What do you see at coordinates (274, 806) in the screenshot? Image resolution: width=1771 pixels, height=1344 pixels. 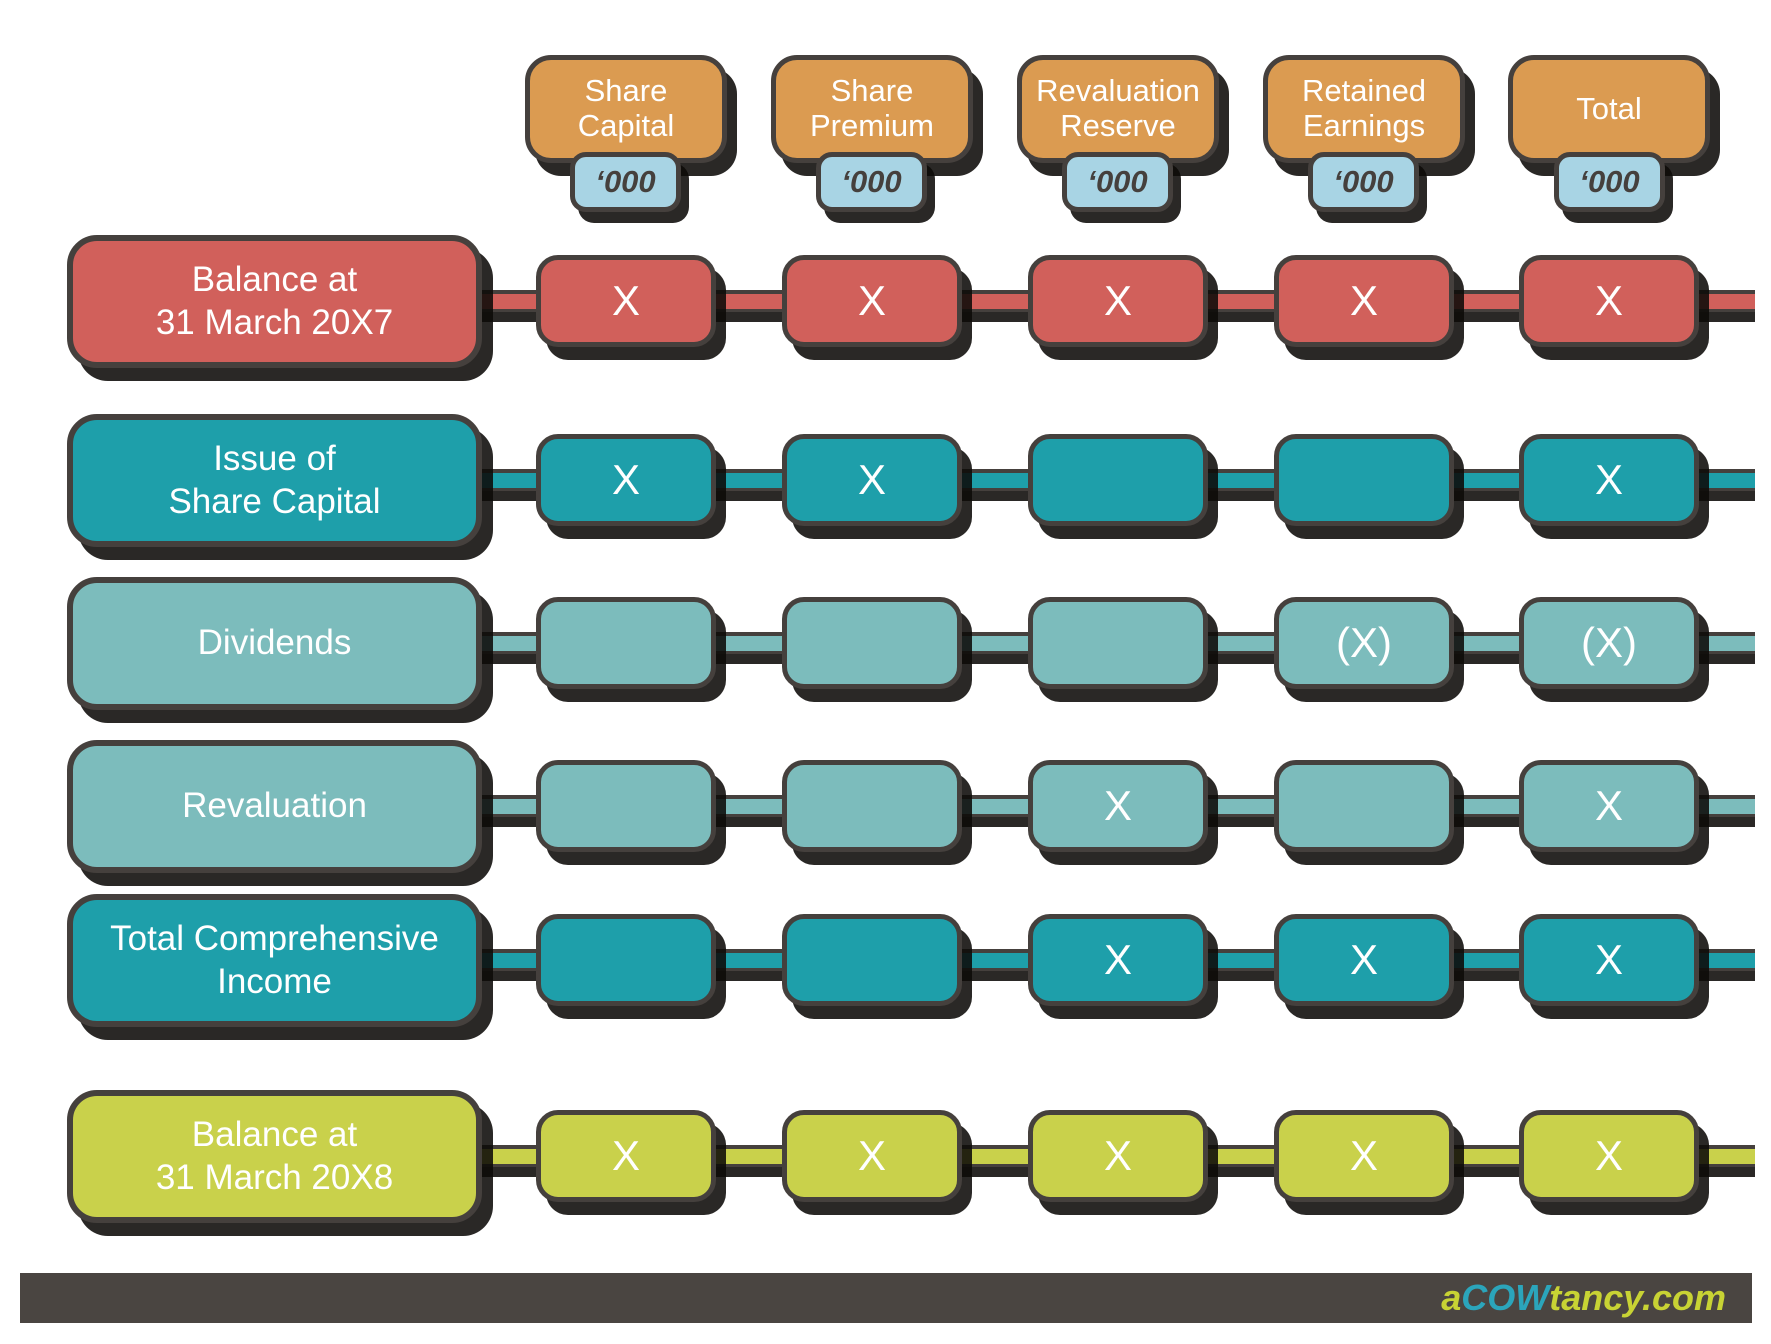 I see `row-label: Revaluation` at bounding box center [274, 806].